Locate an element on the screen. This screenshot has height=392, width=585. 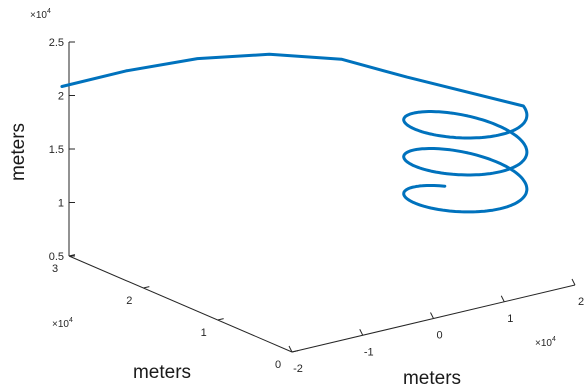
x-mult-base: ×10 is located at coordinates (543, 343).